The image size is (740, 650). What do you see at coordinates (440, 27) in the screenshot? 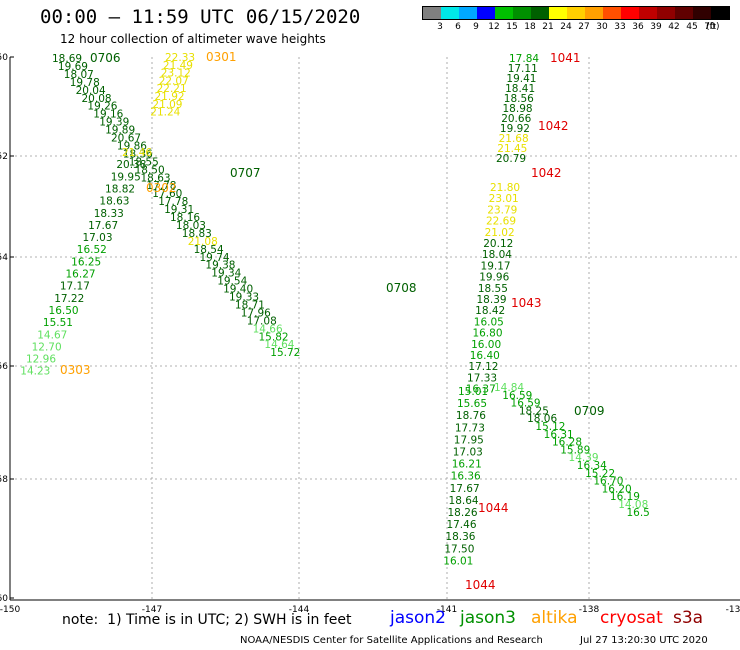
I see `legend-threshold: 3` at bounding box center [440, 27].